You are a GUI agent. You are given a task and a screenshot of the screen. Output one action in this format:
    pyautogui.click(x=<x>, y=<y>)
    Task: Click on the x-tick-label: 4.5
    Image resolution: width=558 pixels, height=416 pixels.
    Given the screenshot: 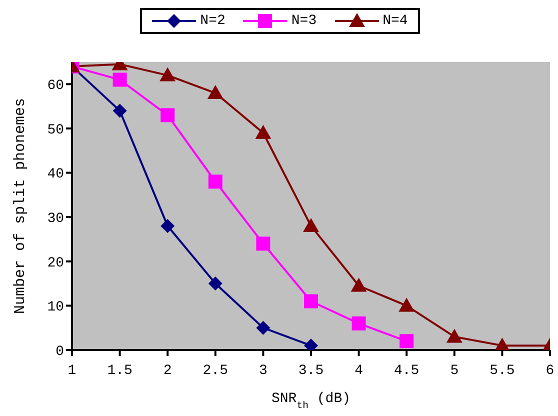 What is the action you would take?
    pyautogui.click(x=407, y=370)
    